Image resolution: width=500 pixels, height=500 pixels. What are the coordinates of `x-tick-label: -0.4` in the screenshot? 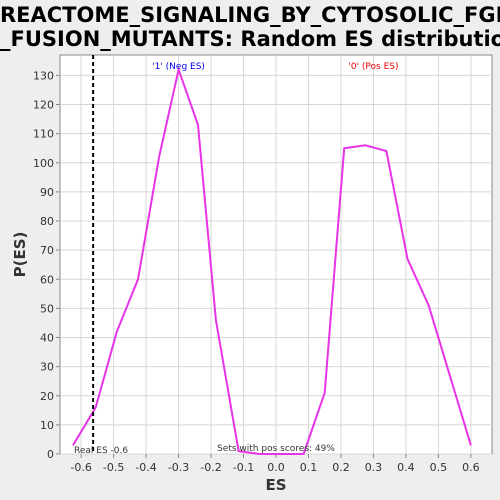 It's located at (145, 467).